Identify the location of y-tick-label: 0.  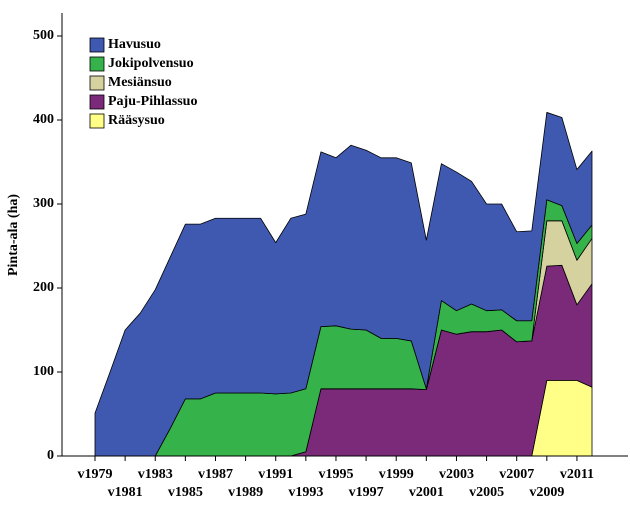
(50, 455).